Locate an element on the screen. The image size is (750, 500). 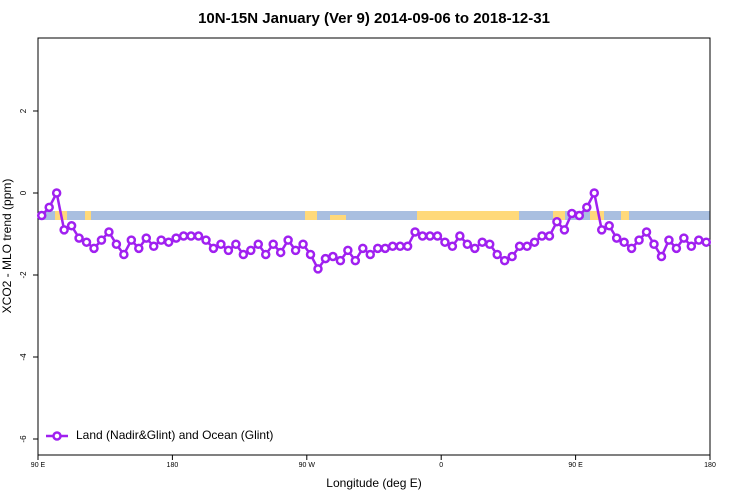
x-axis-label: Longitude (deg E) is located at coordinates (373, 483).